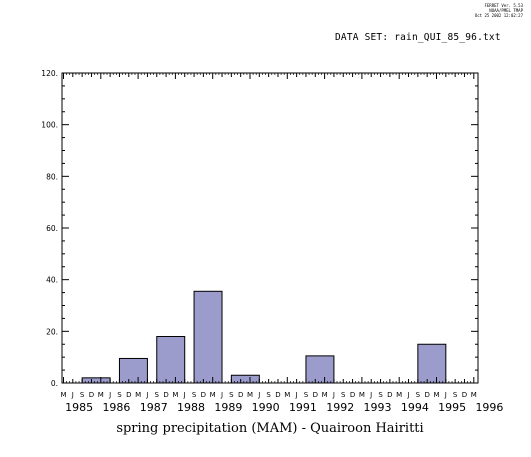 This screenshot has height=457, width=531. I want to click on x-year-label: 1992, so click(340, 407).